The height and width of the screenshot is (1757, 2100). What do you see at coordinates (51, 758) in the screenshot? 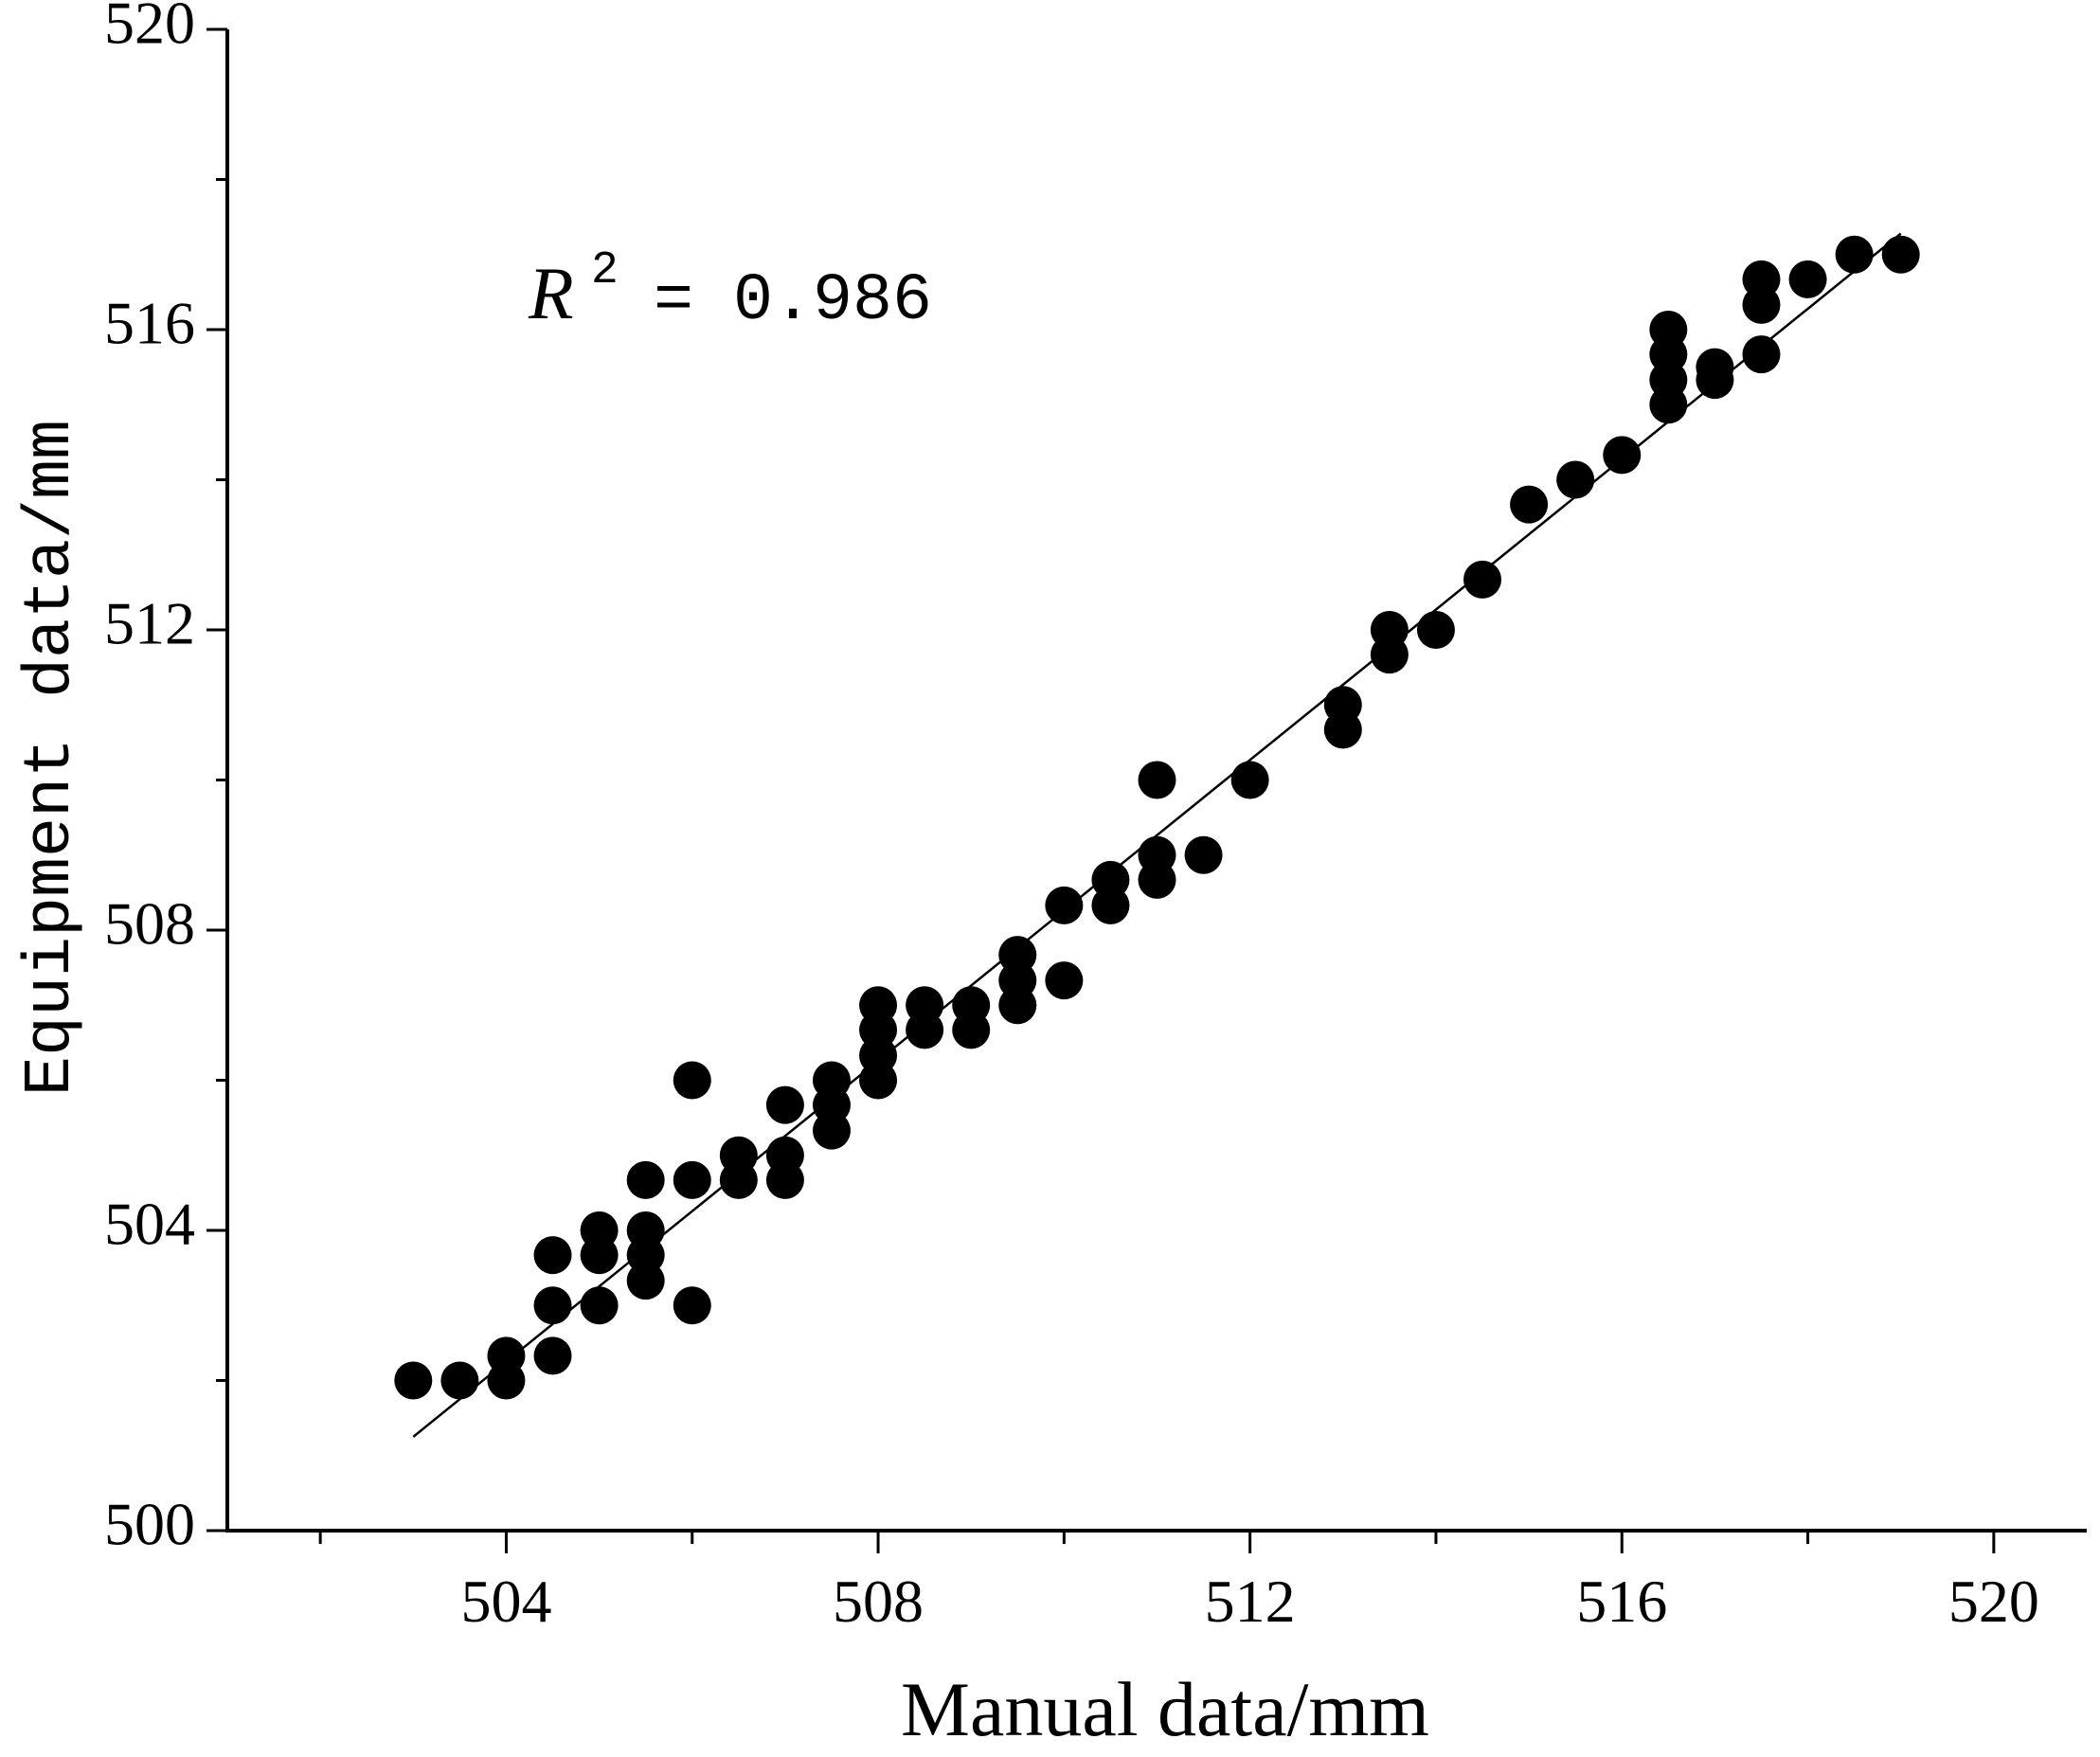
I see `y-axis-title: Equipment data/mm` at bounding box center [51, 758].